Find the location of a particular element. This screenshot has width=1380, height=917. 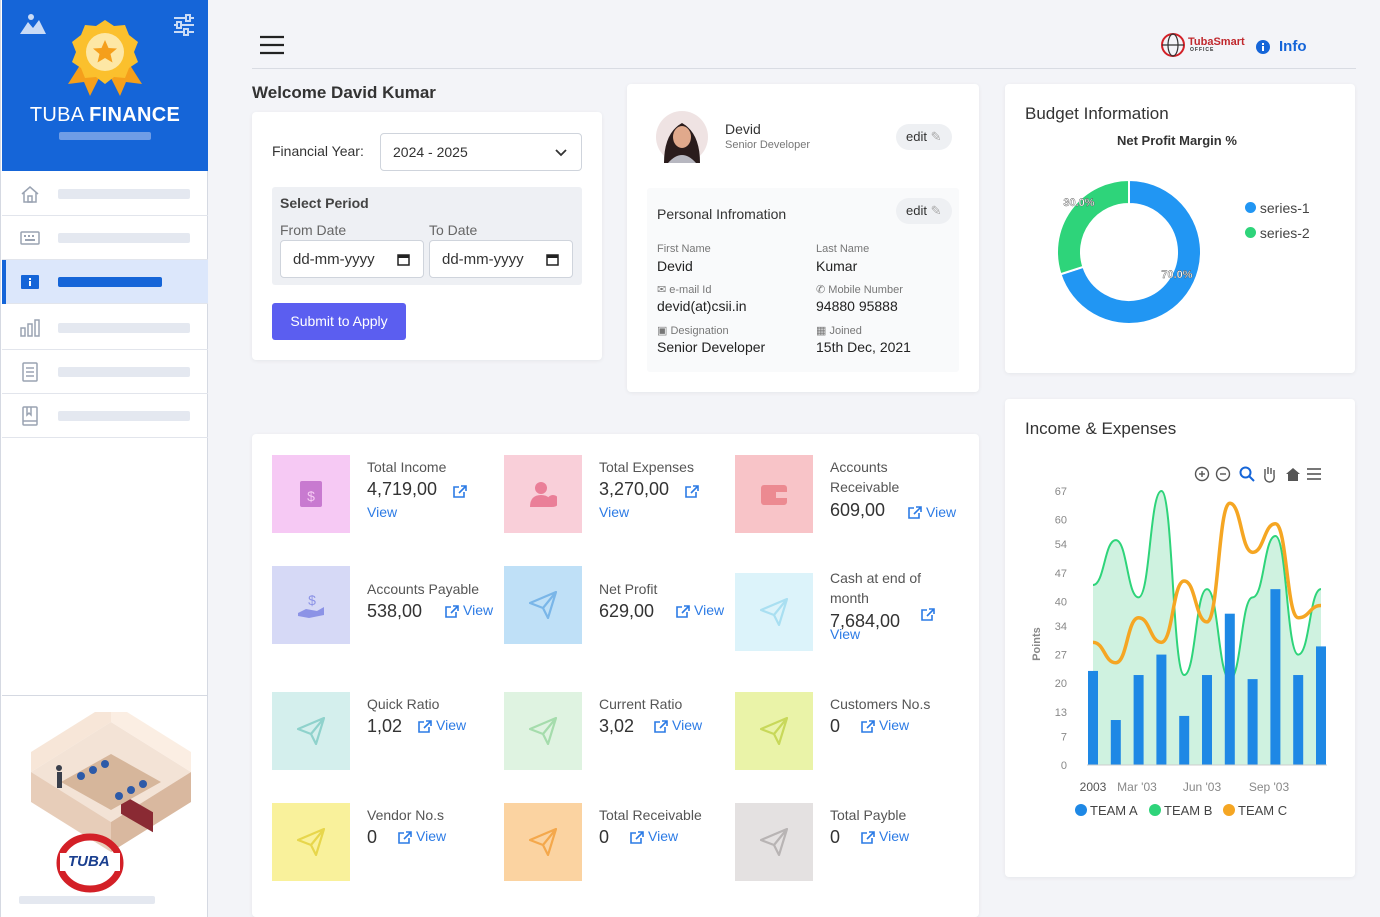

budget-title: Budget Information is located at coordinates (1097, 113).